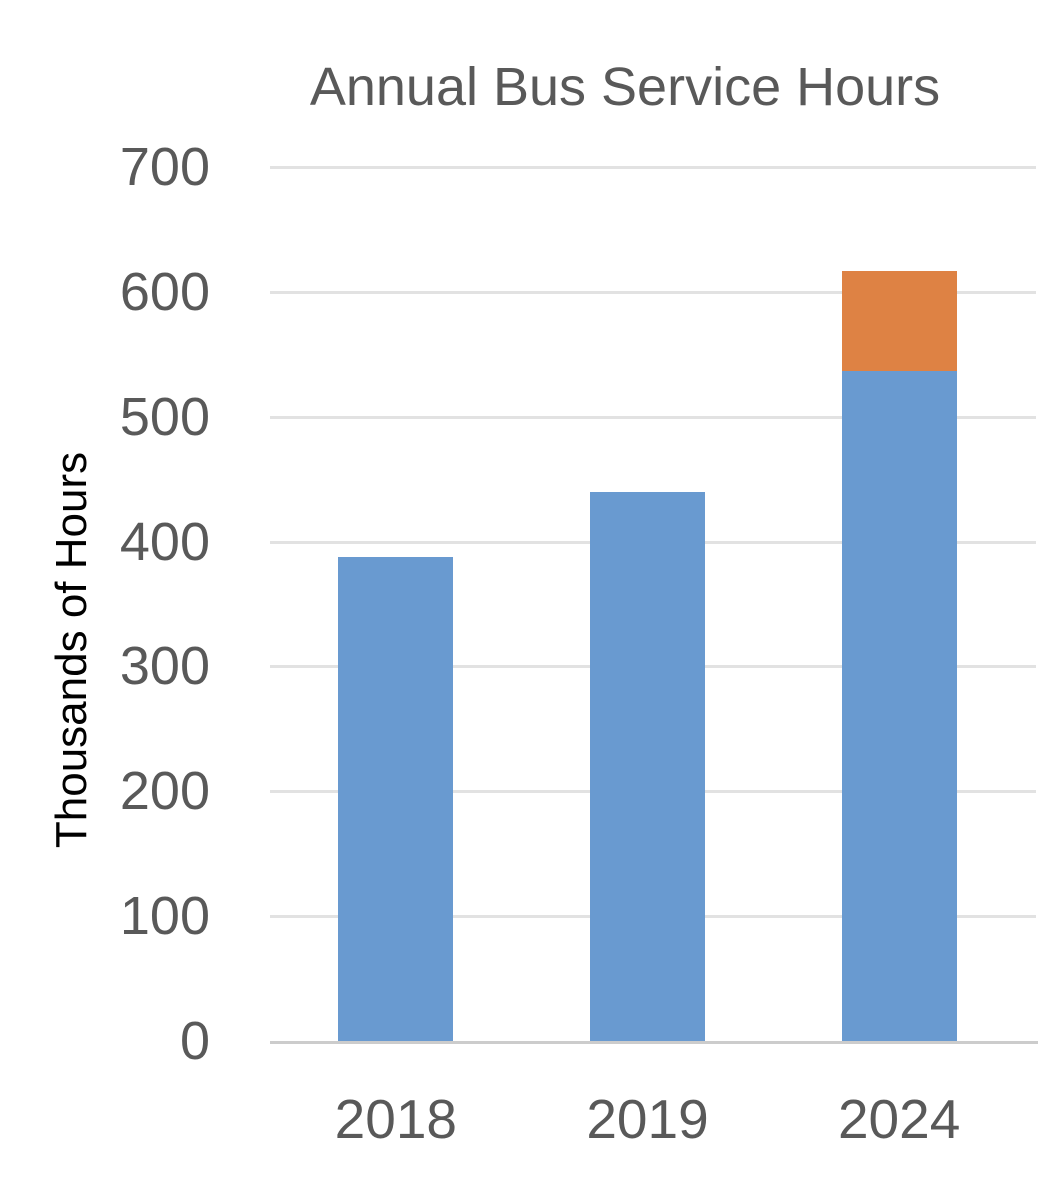  Describe the element at coordinates (194, 1041) in the screenshot. I see `y-tick-label: 0` at that location.